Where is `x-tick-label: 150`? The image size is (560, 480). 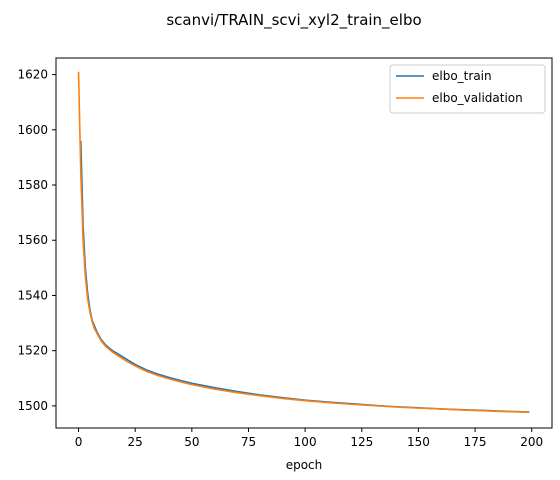 x-tick-label: 150 is located at coordinates (418, 442).